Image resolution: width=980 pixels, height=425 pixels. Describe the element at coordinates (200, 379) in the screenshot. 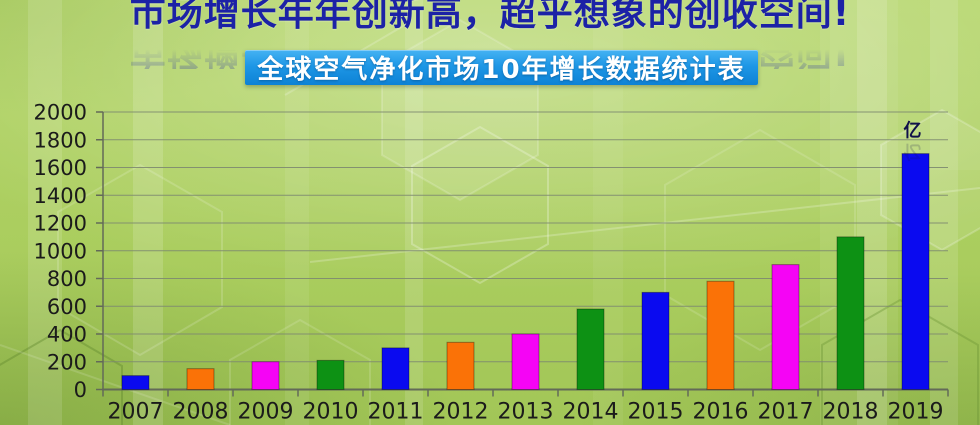

I see `bar-2008` at that location.